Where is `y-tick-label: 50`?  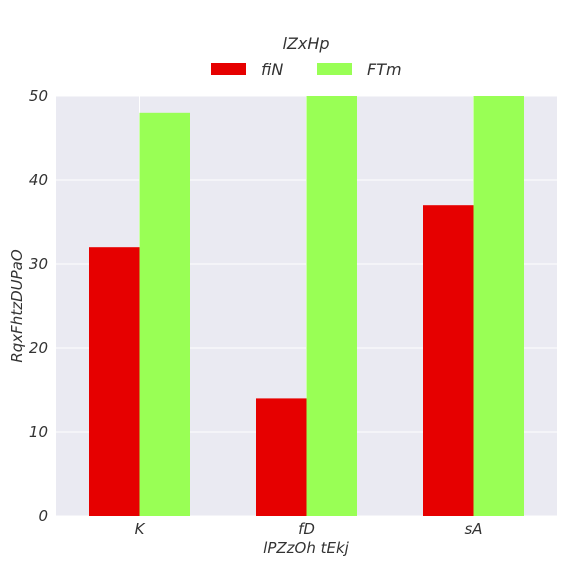 y-tick-label: 50 is located at coordinates (38, 96).